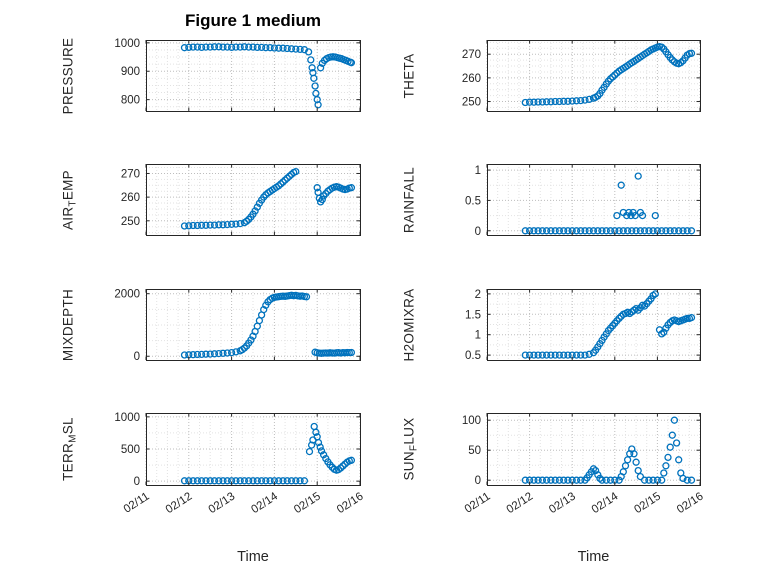  I want to click on axes-box-sun-flux, so click(594, 449).